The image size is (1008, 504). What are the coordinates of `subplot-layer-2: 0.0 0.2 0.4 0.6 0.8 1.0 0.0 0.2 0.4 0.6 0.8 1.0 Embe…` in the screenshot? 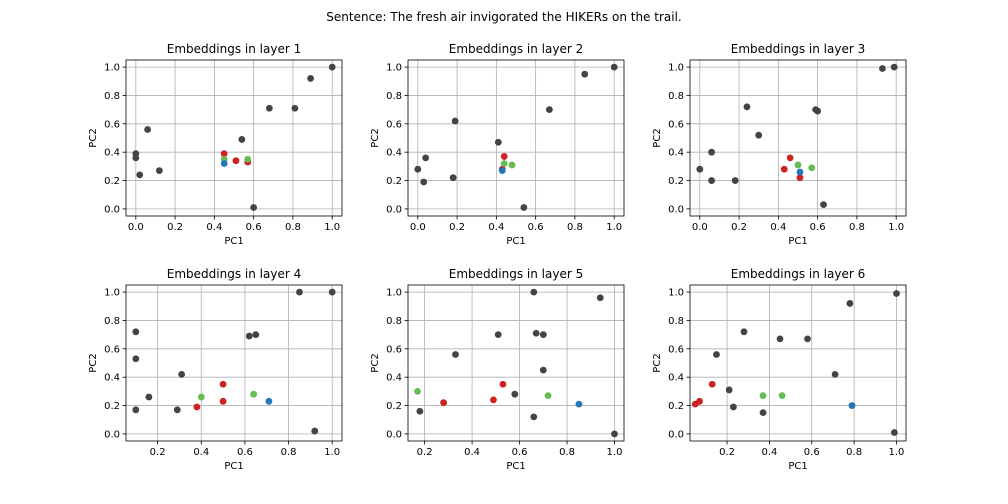 It's located at (497, 144).